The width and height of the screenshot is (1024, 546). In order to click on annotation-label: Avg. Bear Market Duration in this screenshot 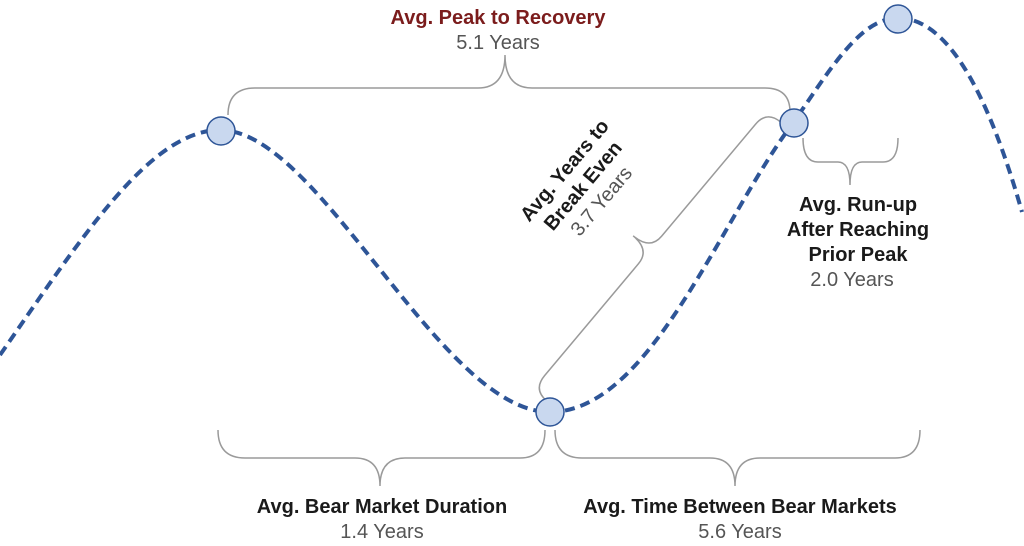, I will do `click(382, 507)`.